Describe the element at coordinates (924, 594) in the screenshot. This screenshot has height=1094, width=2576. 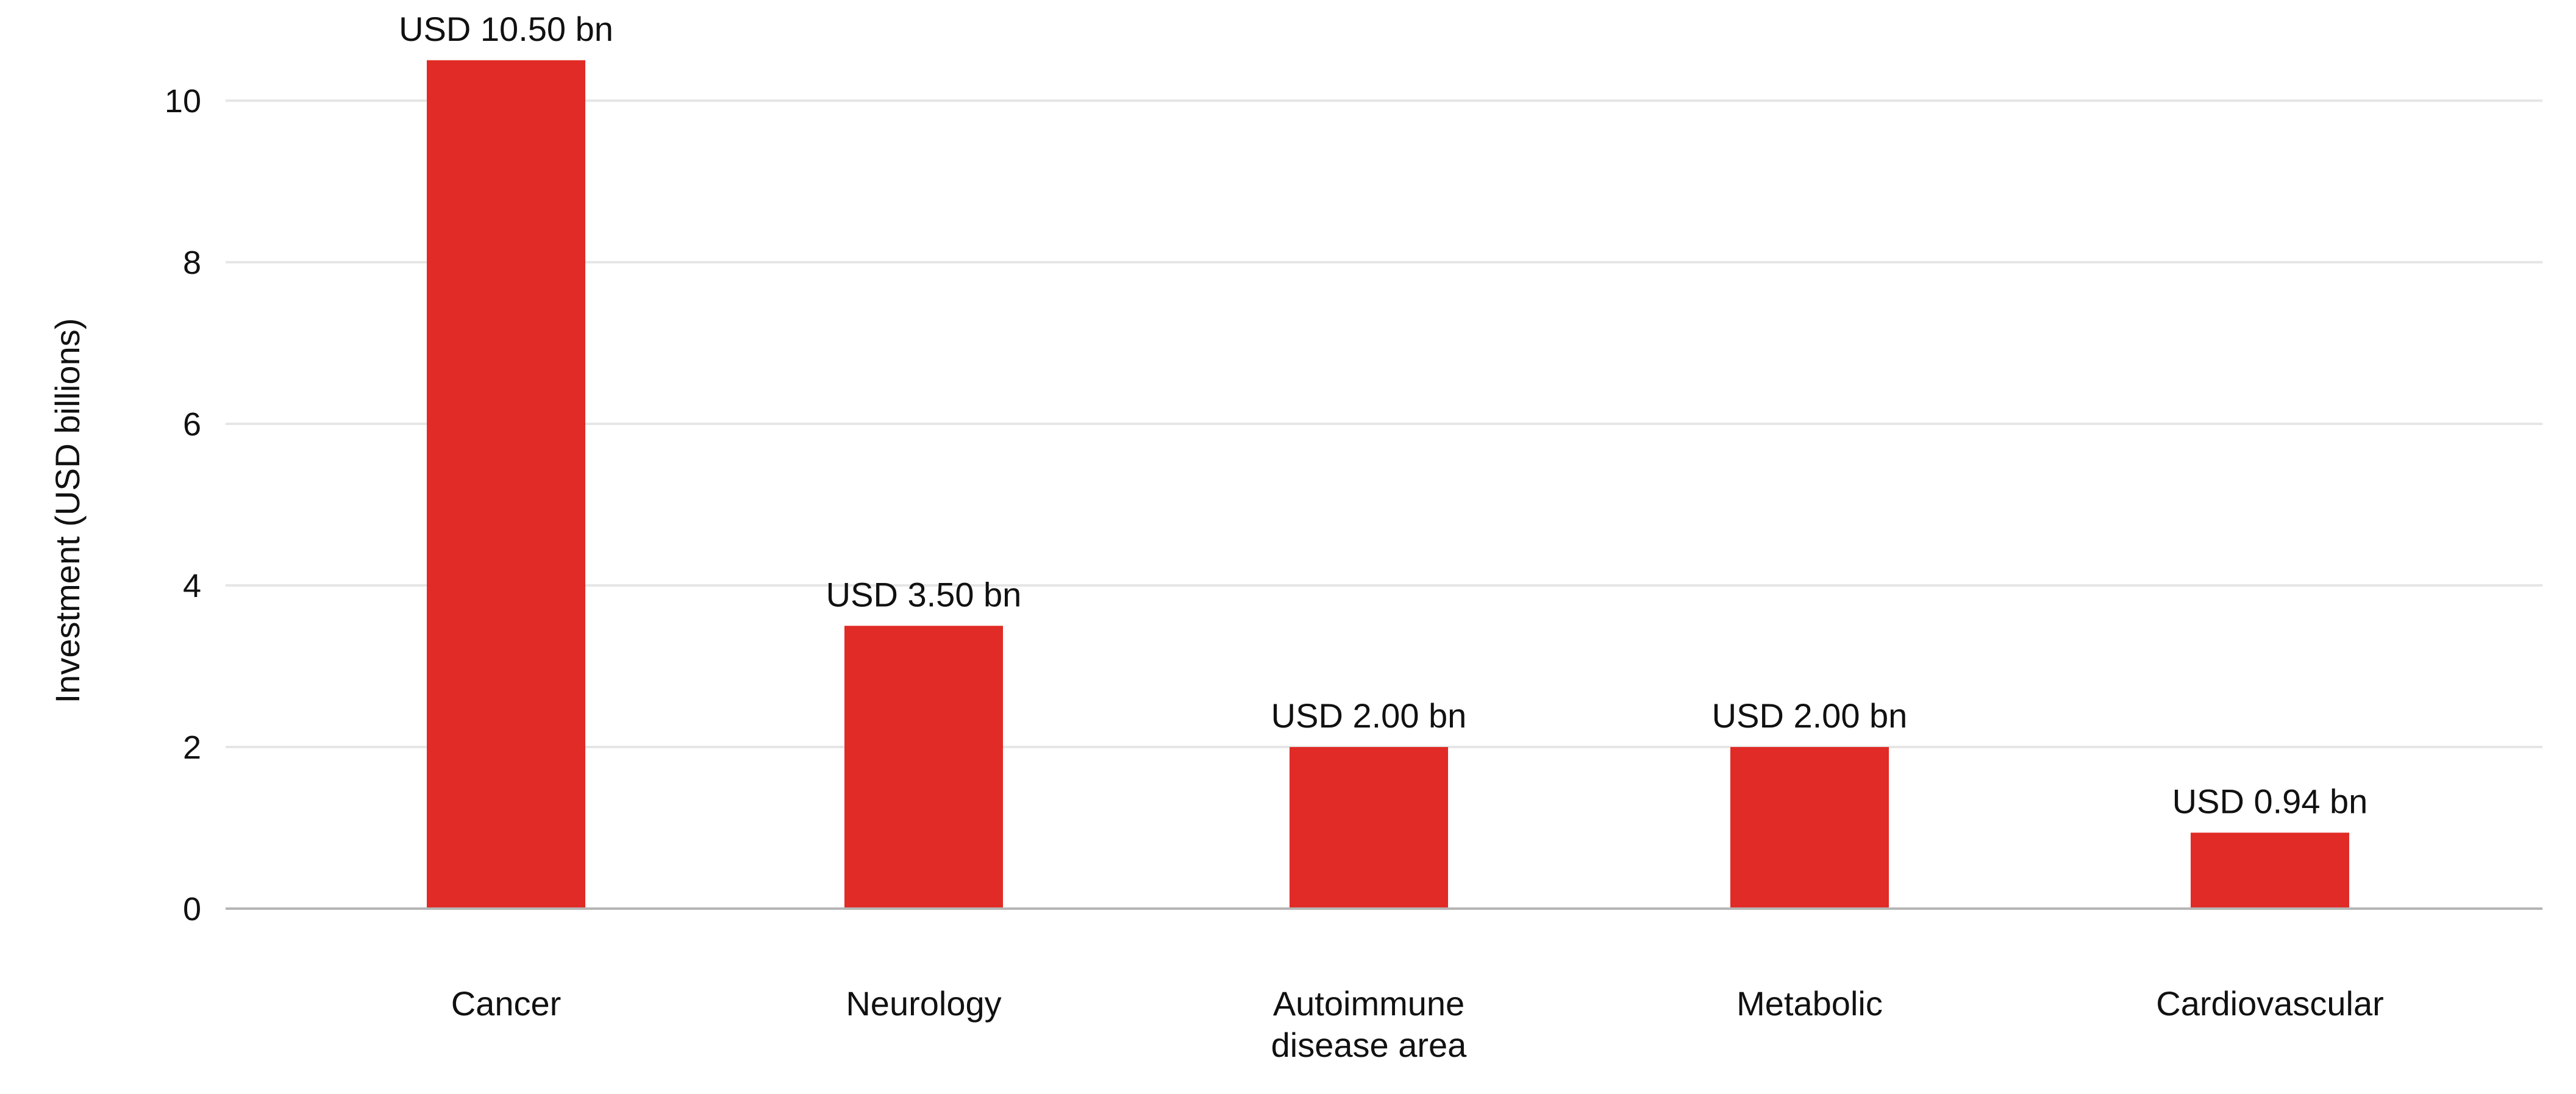
I see `data-label: USD 3.50 bn` at that location.